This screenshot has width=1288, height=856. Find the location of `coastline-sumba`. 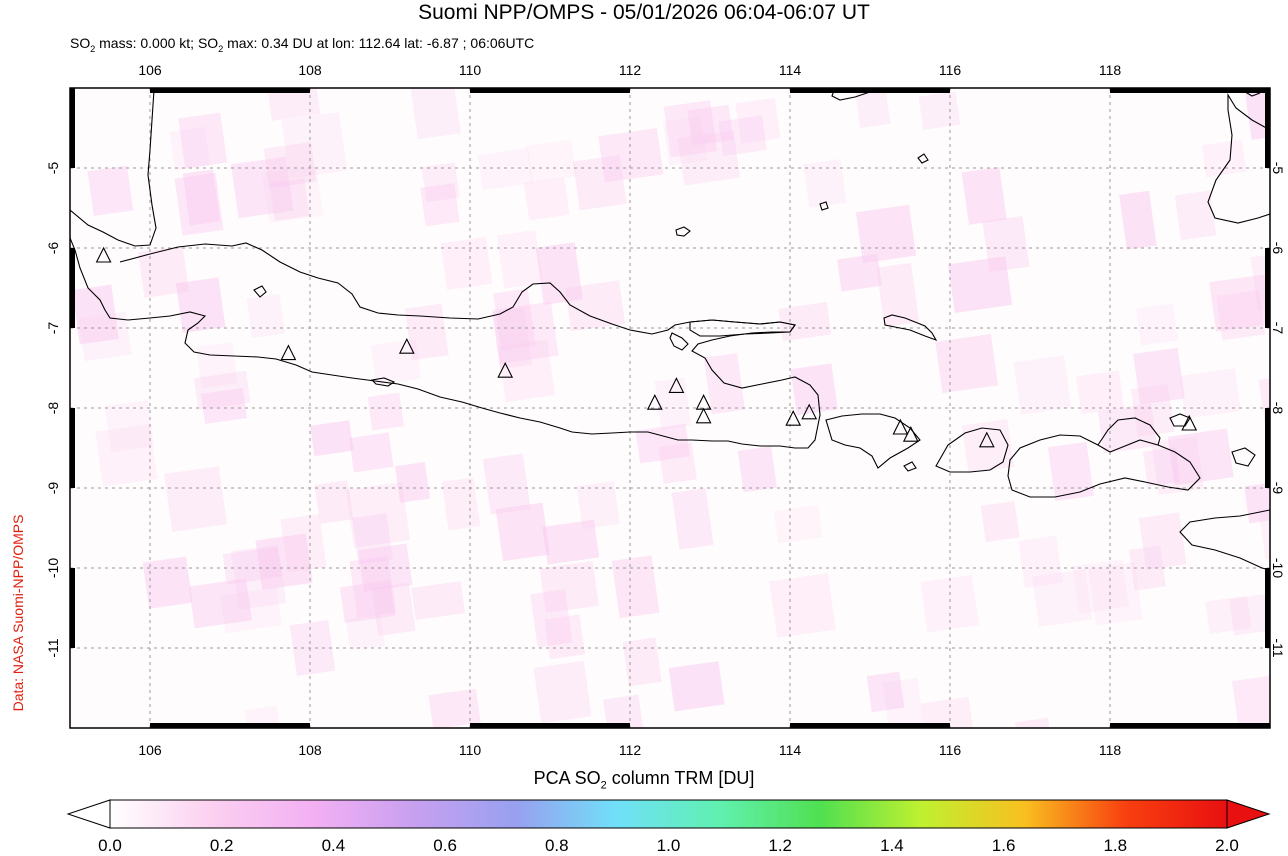

coastline-sumba is located at coordinates (1224, 540).